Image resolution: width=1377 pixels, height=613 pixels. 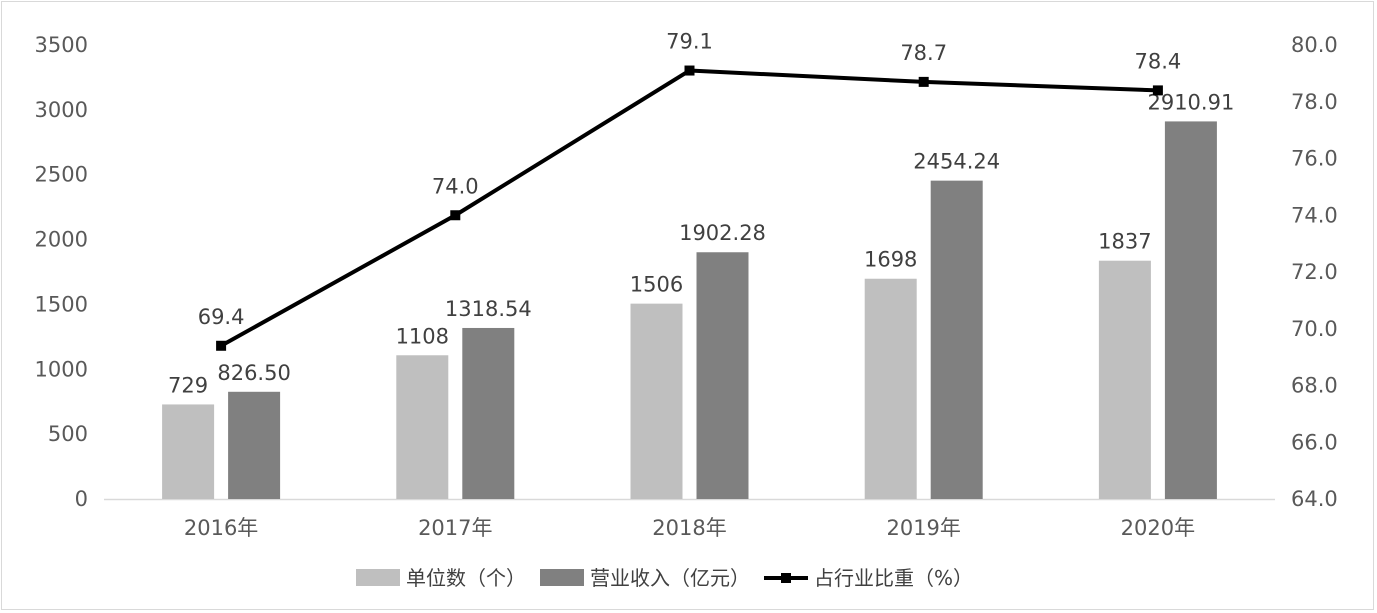 What do you see at coordinates (466, 578) in the screenshot?
I see `legend-label: 单位数（个）` at bounding box center [466, 578].